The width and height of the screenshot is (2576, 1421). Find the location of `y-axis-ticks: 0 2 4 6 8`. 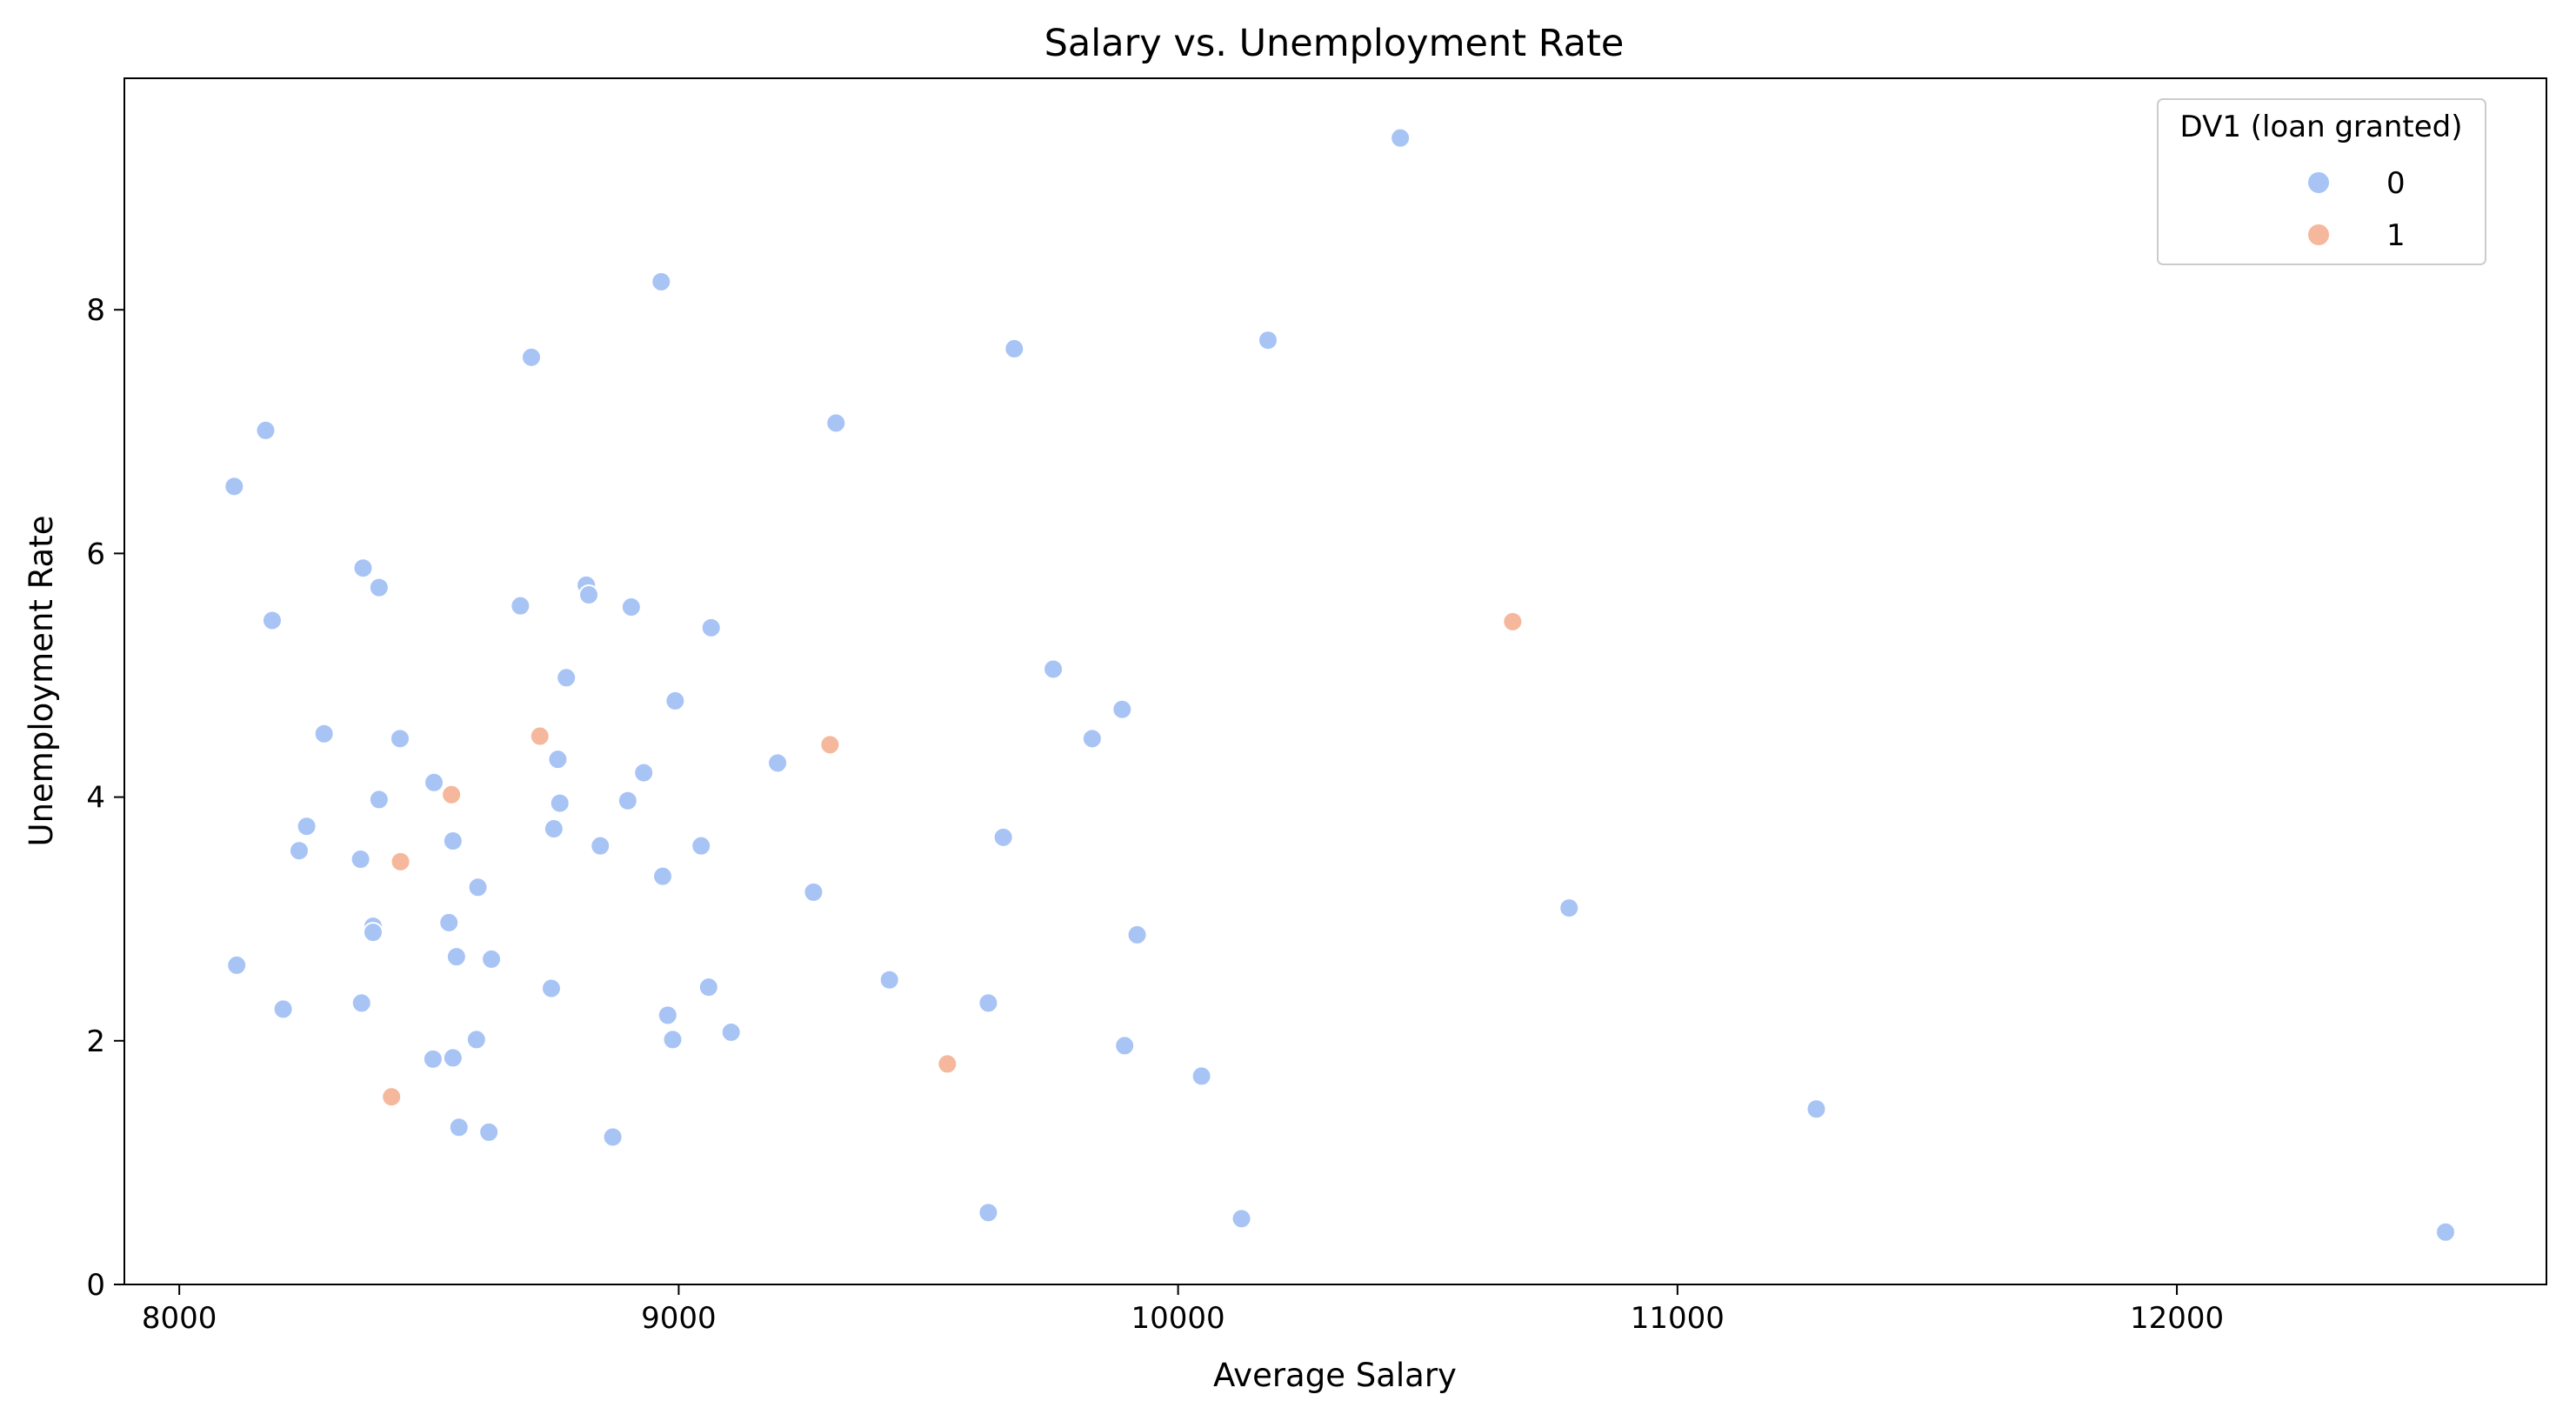

y-axis-ticks: 0 2 4 6 8 is located at coordinates (105, 798).